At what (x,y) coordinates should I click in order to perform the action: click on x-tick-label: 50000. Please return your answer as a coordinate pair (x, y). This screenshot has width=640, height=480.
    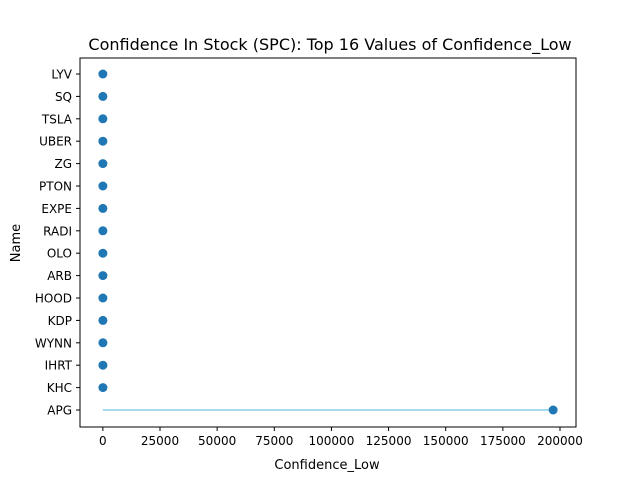
    Looking at the image, I should click on (217, 441).